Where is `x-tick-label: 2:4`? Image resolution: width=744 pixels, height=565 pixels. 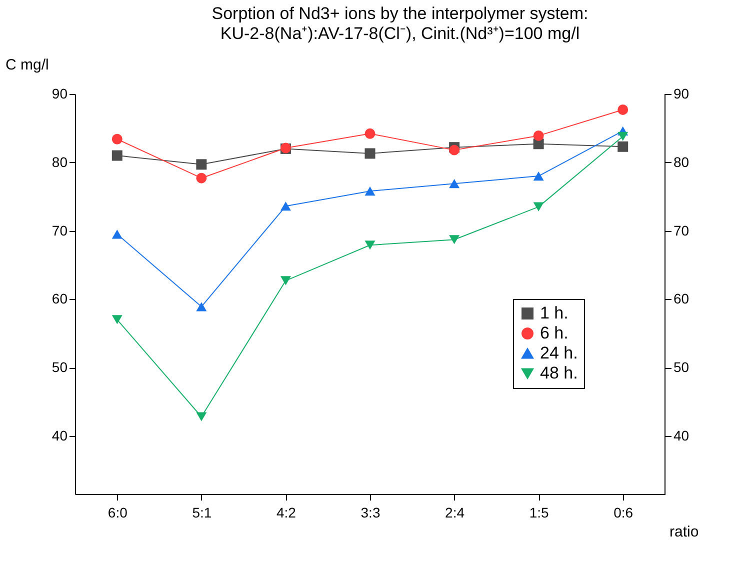 x-tick-label: 2:4 is located at coordinates (455, 512).